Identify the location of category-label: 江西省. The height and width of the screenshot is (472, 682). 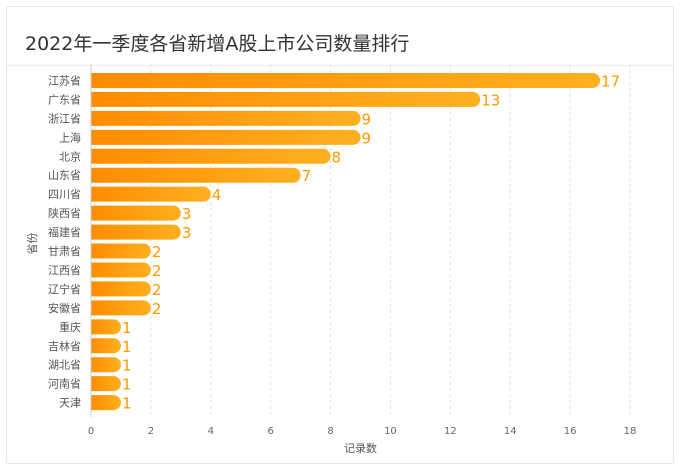
(64, 270).